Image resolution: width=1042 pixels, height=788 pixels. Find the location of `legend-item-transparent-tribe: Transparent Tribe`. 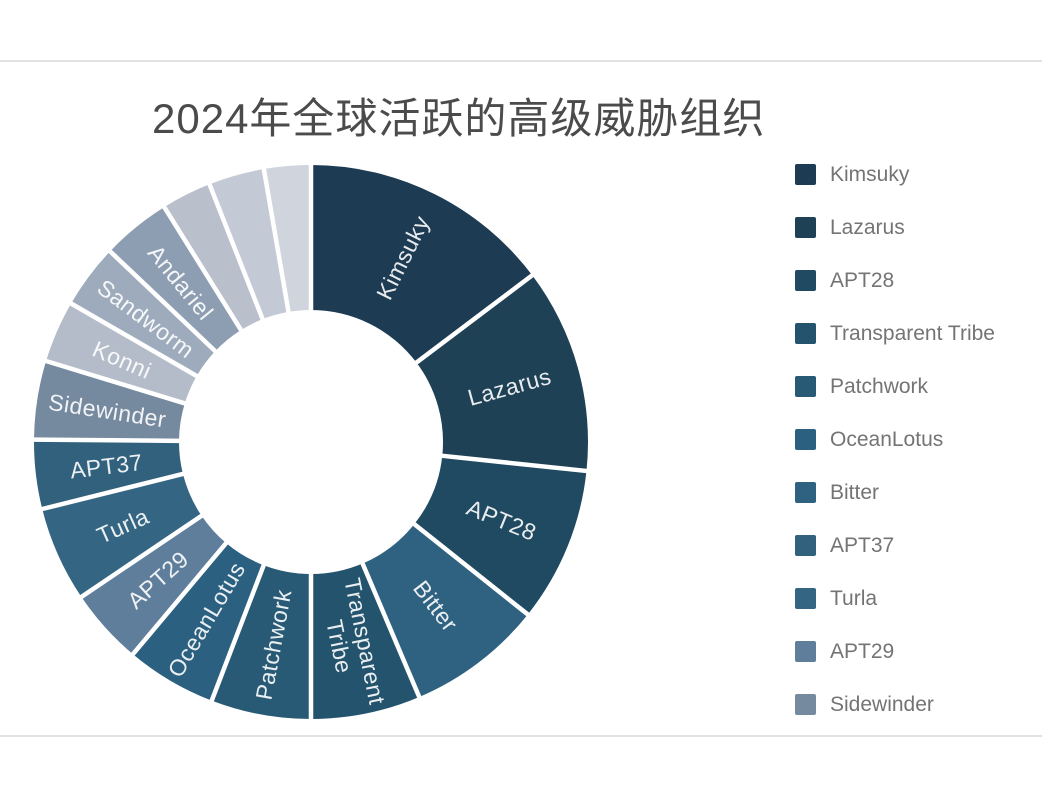

legend-item-transparent-tribe: Transparent Tribe is located at coordinates (895, 333).